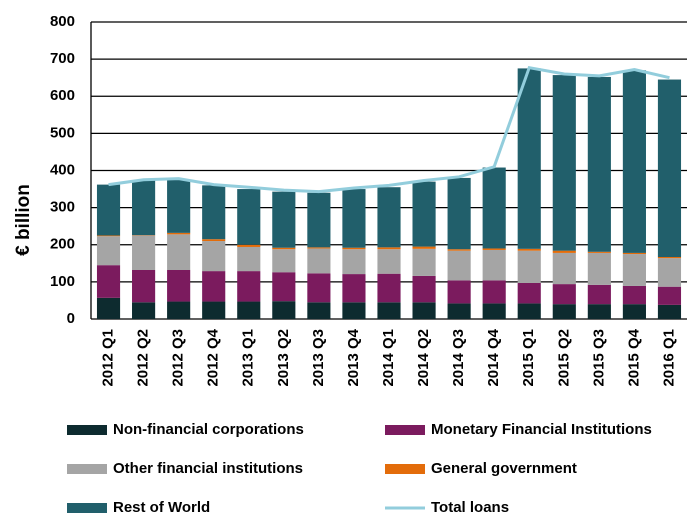 The height and width of the screenshot is (515, 688). What do you see at coordinates (208, 468) in the screenshot?
I see `legend-label: Other financial institutions` at bounding box center [208, 468].